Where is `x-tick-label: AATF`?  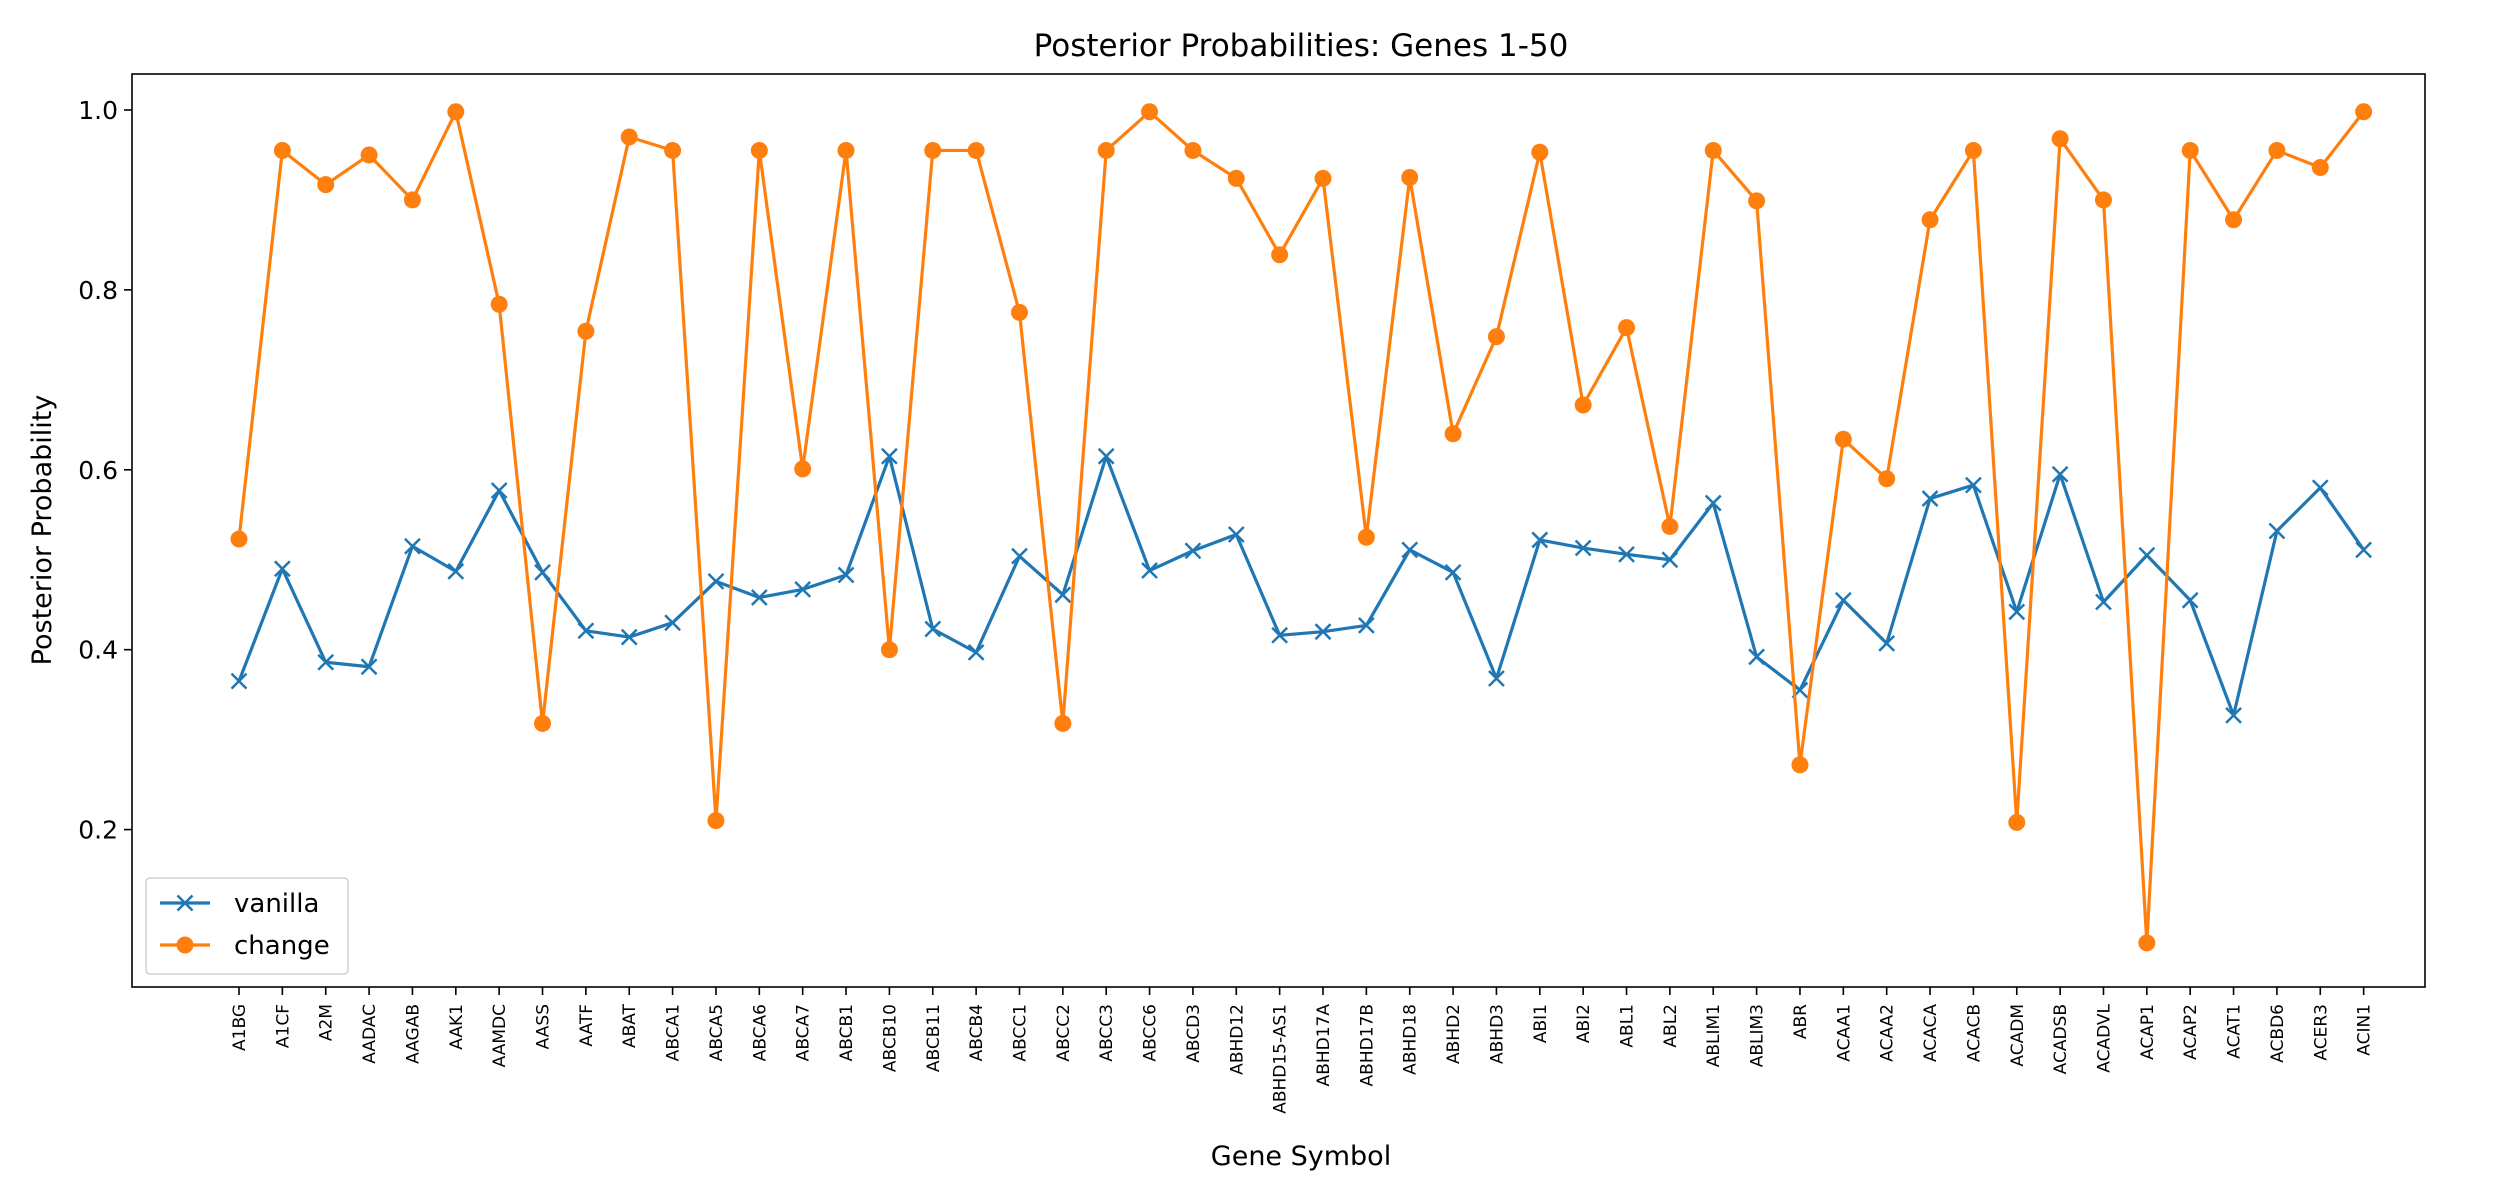
x-tick-label: AATF is located at coordinates (587, 1025).